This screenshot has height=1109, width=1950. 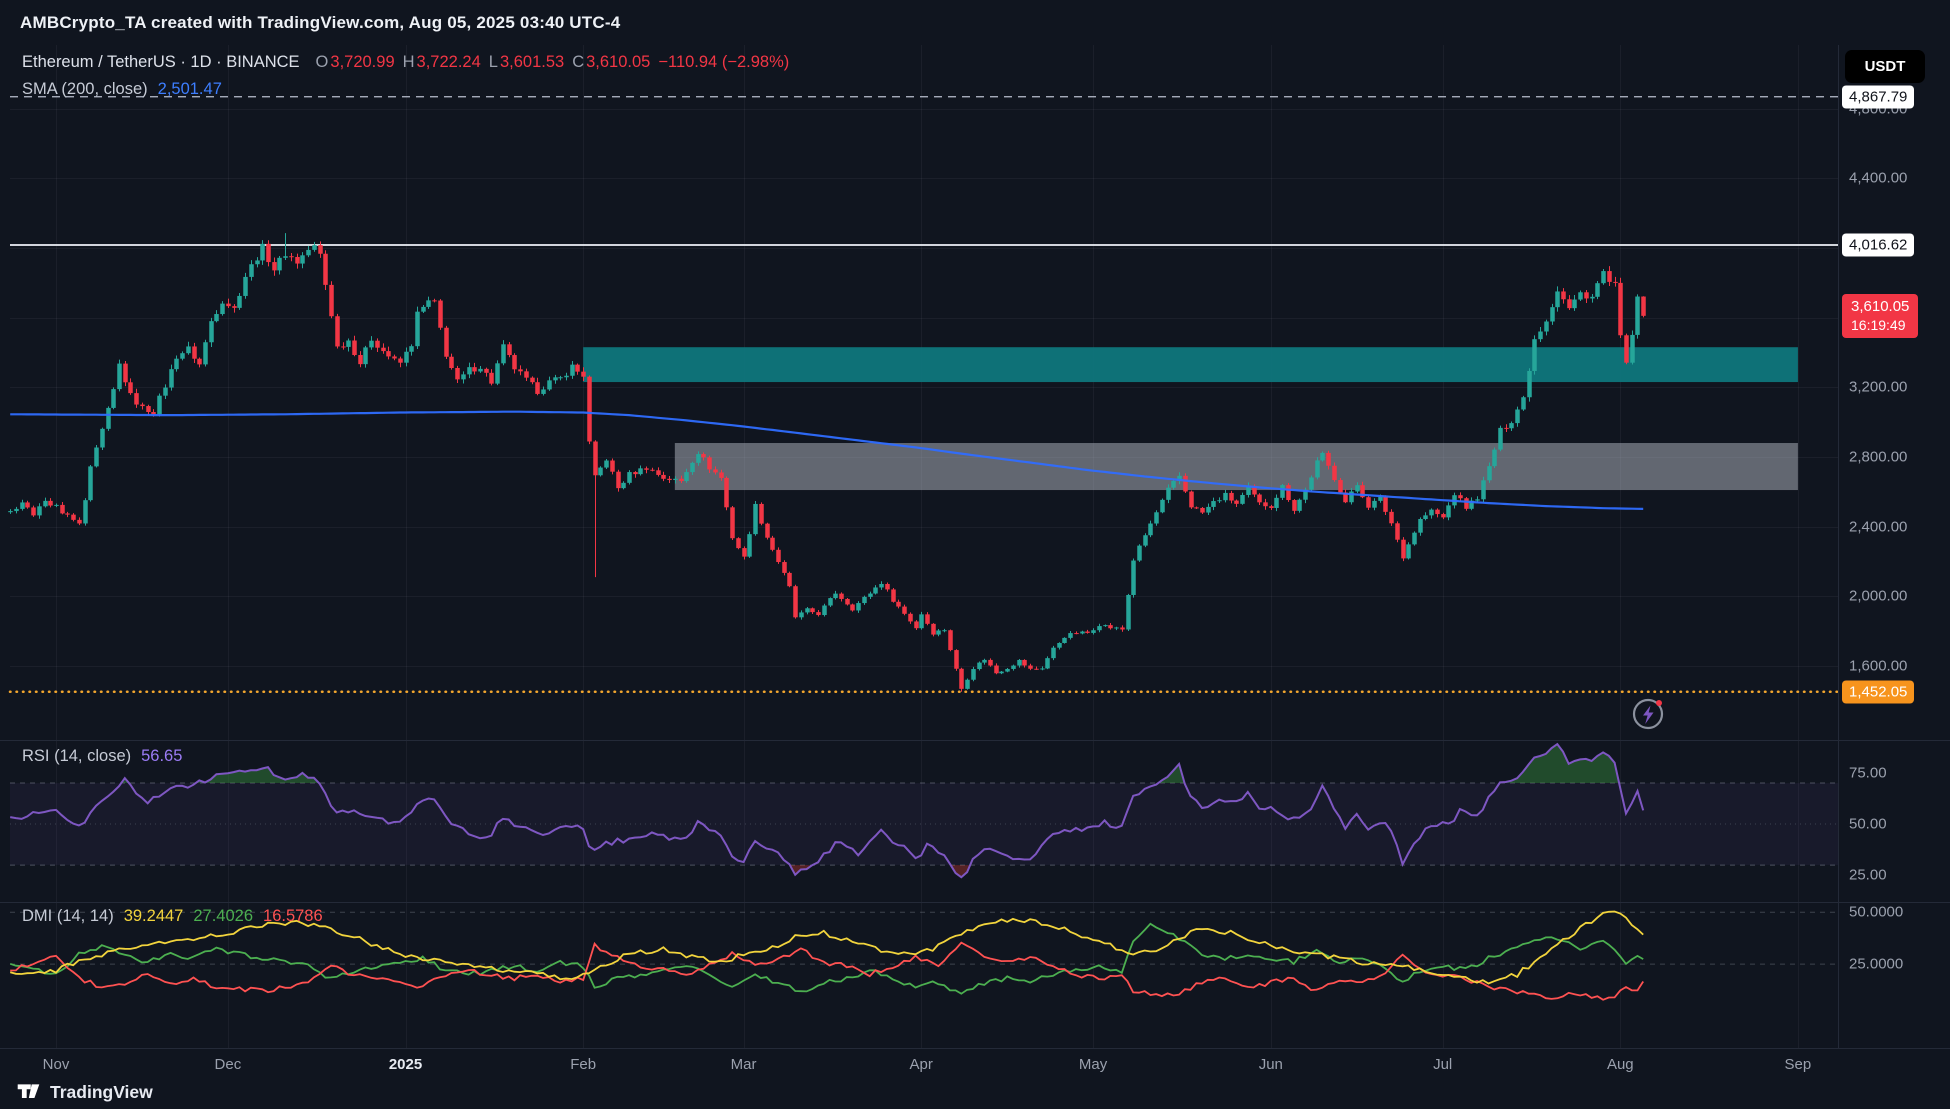 I want to click on dmi-pane, so click(x=923, y=955).